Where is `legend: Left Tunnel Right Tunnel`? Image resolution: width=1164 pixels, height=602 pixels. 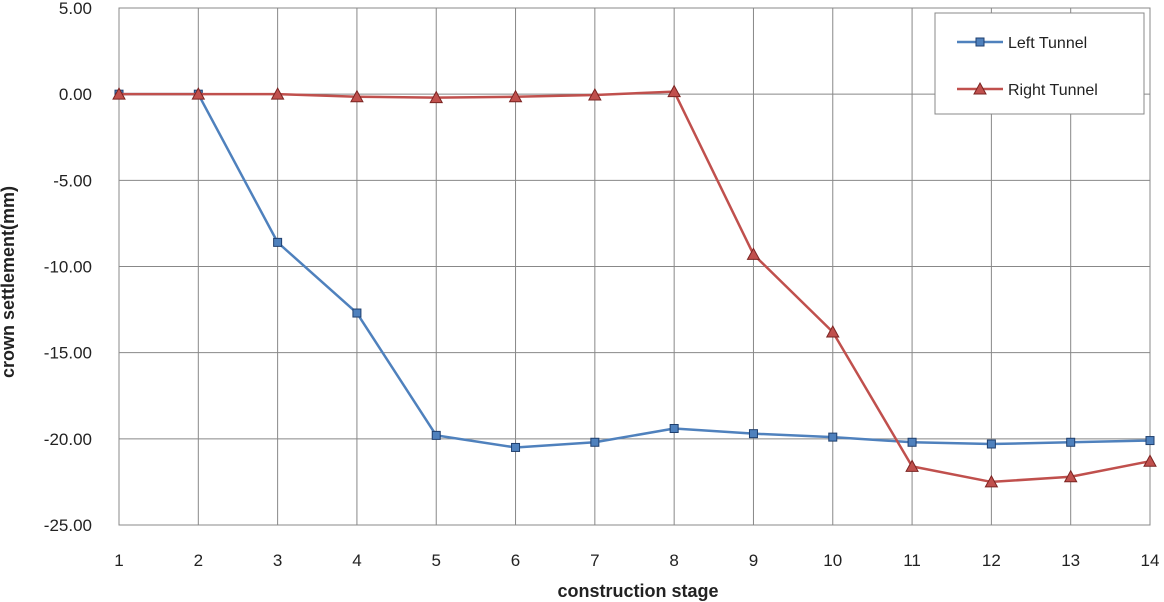
legend: Left Tunnel Right Tunnel is located at coordinates (1039, 63).